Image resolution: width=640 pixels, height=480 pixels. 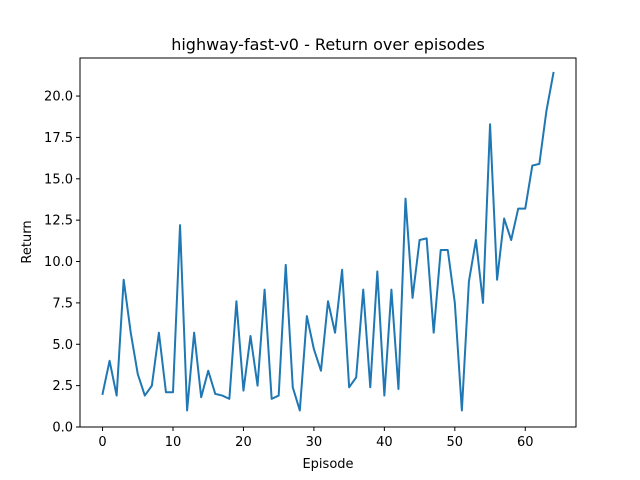 I want to click on x-tick-label: 20, so click(x=243, y=442).